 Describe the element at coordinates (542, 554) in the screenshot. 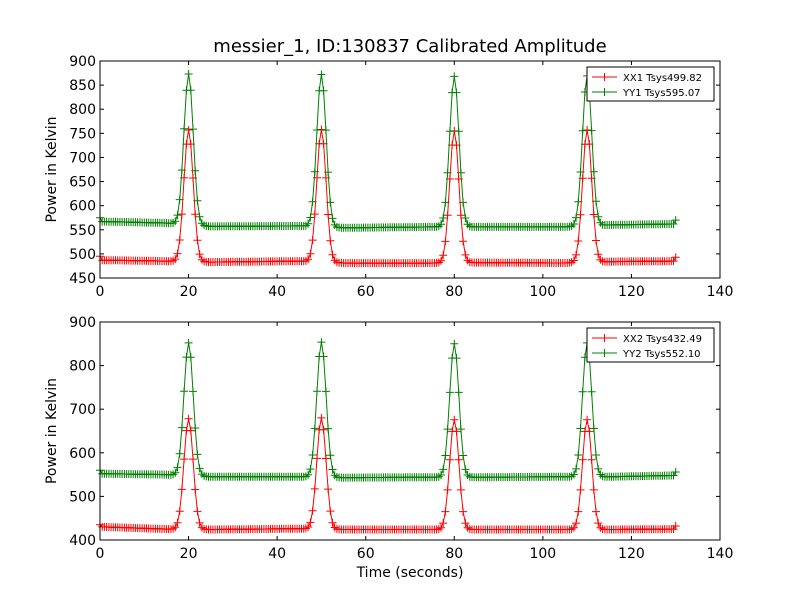

I see `x-tick-label: 100` at that location.